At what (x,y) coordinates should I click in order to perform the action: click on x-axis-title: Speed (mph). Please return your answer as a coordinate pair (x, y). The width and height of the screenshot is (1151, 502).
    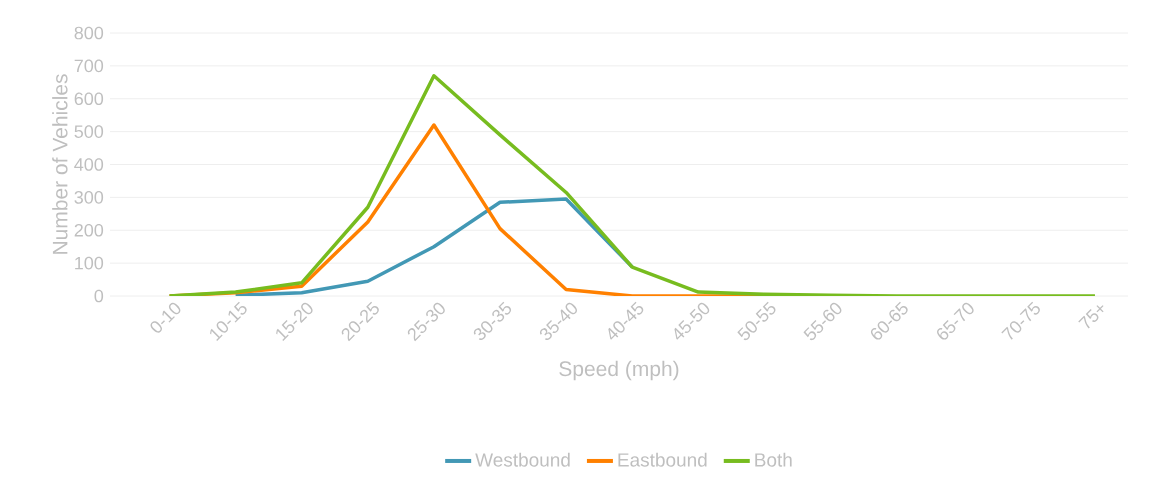
    Looking at the image, I should click on (619, 370).